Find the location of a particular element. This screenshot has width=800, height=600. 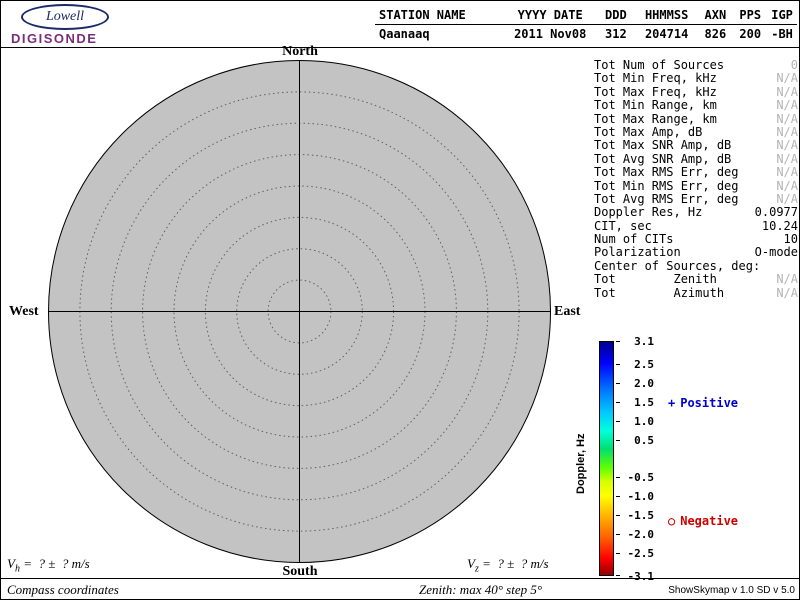

stat-row: Tot Min Range, km N/A is located at coordinates (696, 105).